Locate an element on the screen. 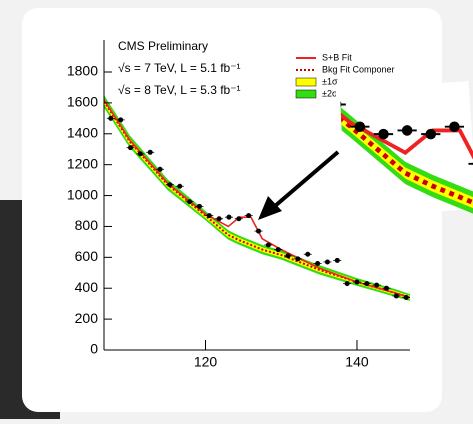  y-tick-label: 1800 is located at coordinates (82, 71).